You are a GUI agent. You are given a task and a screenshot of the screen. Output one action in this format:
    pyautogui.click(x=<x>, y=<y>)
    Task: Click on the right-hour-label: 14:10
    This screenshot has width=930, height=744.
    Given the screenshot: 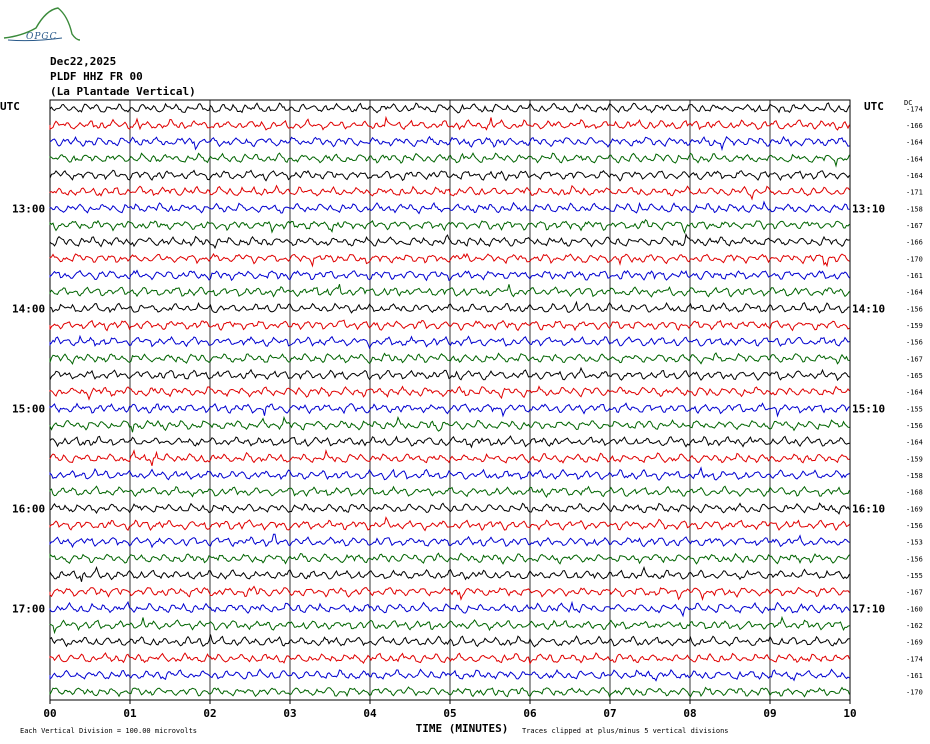 What is the action you would take?
    pyautogui.click(x=868, y=308)
    